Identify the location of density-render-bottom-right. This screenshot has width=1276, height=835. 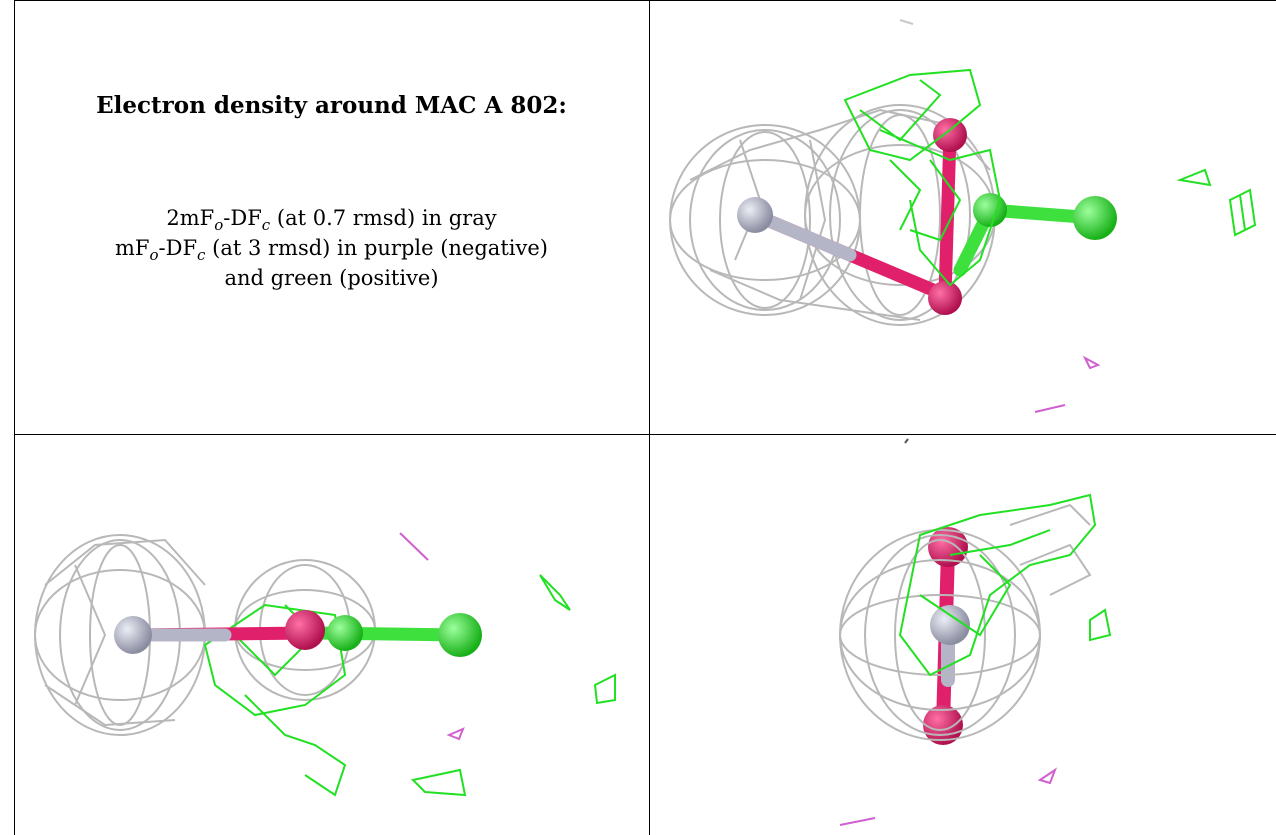
(975, 632).